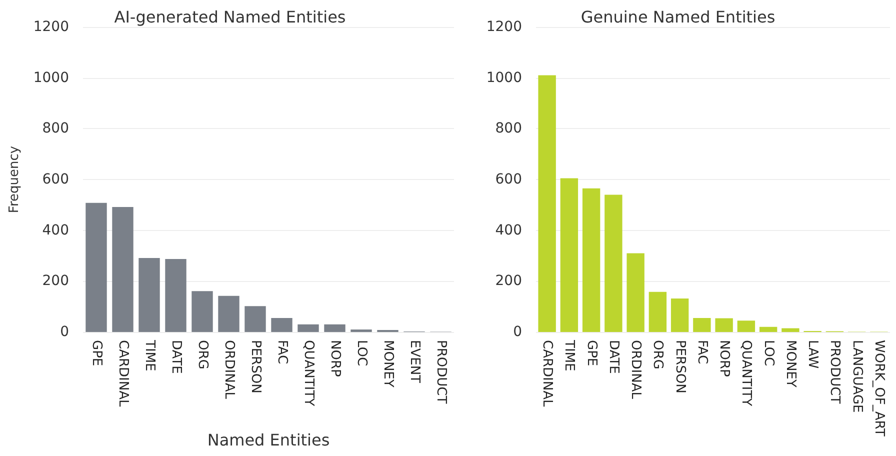 This screenshot has height=456, width=896. Describe the element at coordinates (268, 440) in the screenshot. I see `x-axis-title: Named Entities` at that location.